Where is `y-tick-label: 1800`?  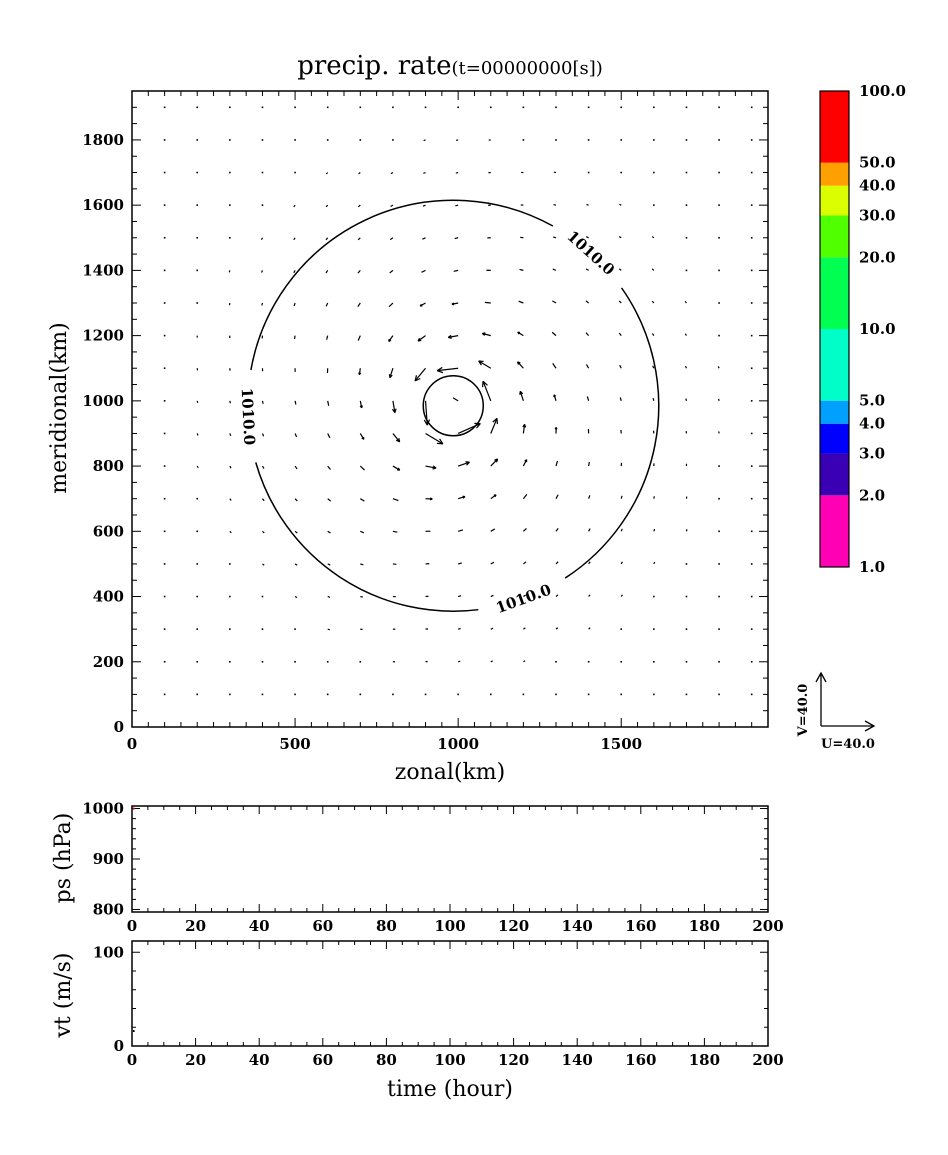 y-tick-label: 1800 is located at coordinates (103, 140).